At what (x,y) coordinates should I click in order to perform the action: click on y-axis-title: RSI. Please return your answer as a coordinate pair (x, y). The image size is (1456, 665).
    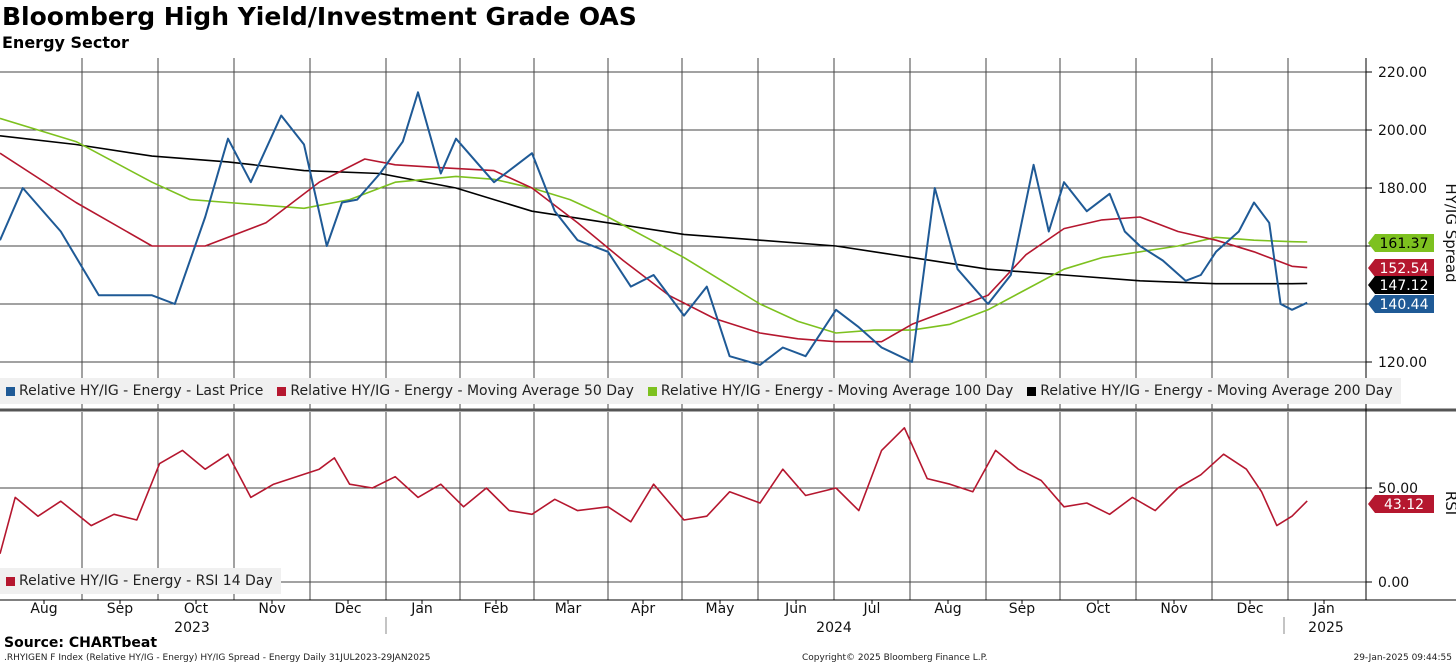
    Looking at the image, I should click on (1449, 503).